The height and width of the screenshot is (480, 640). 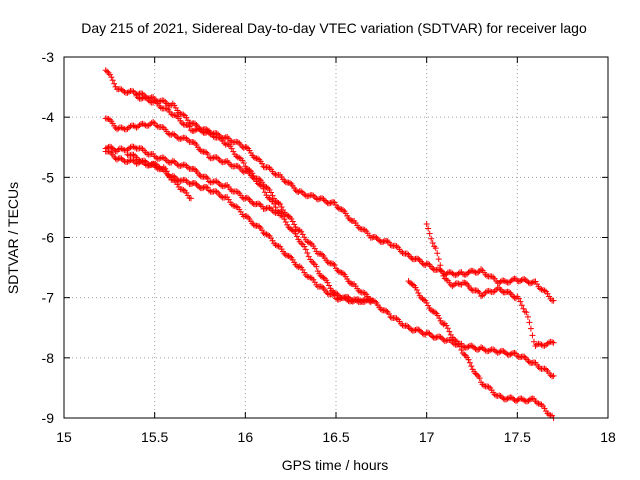 I want to click on x-axis-label: GPS time / hours, so click(x=335, y=465).